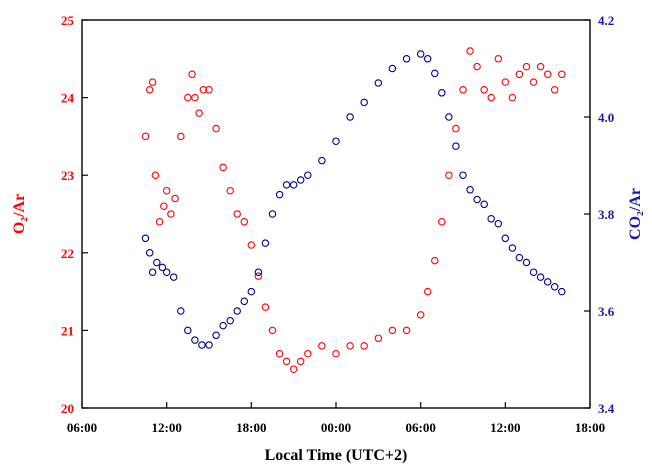  Describe the element at coordinates (251, 427) in the screenshot. I see `x-tick-label: 18:00` at that location.